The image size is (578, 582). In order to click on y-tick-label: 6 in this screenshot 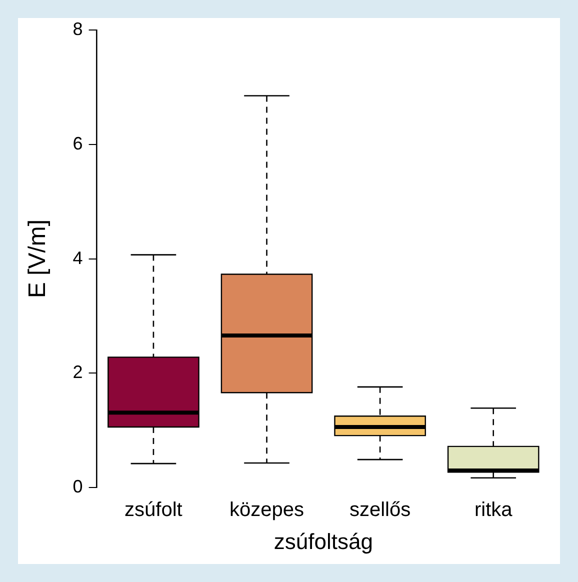, I will do `click(77, 143)`.